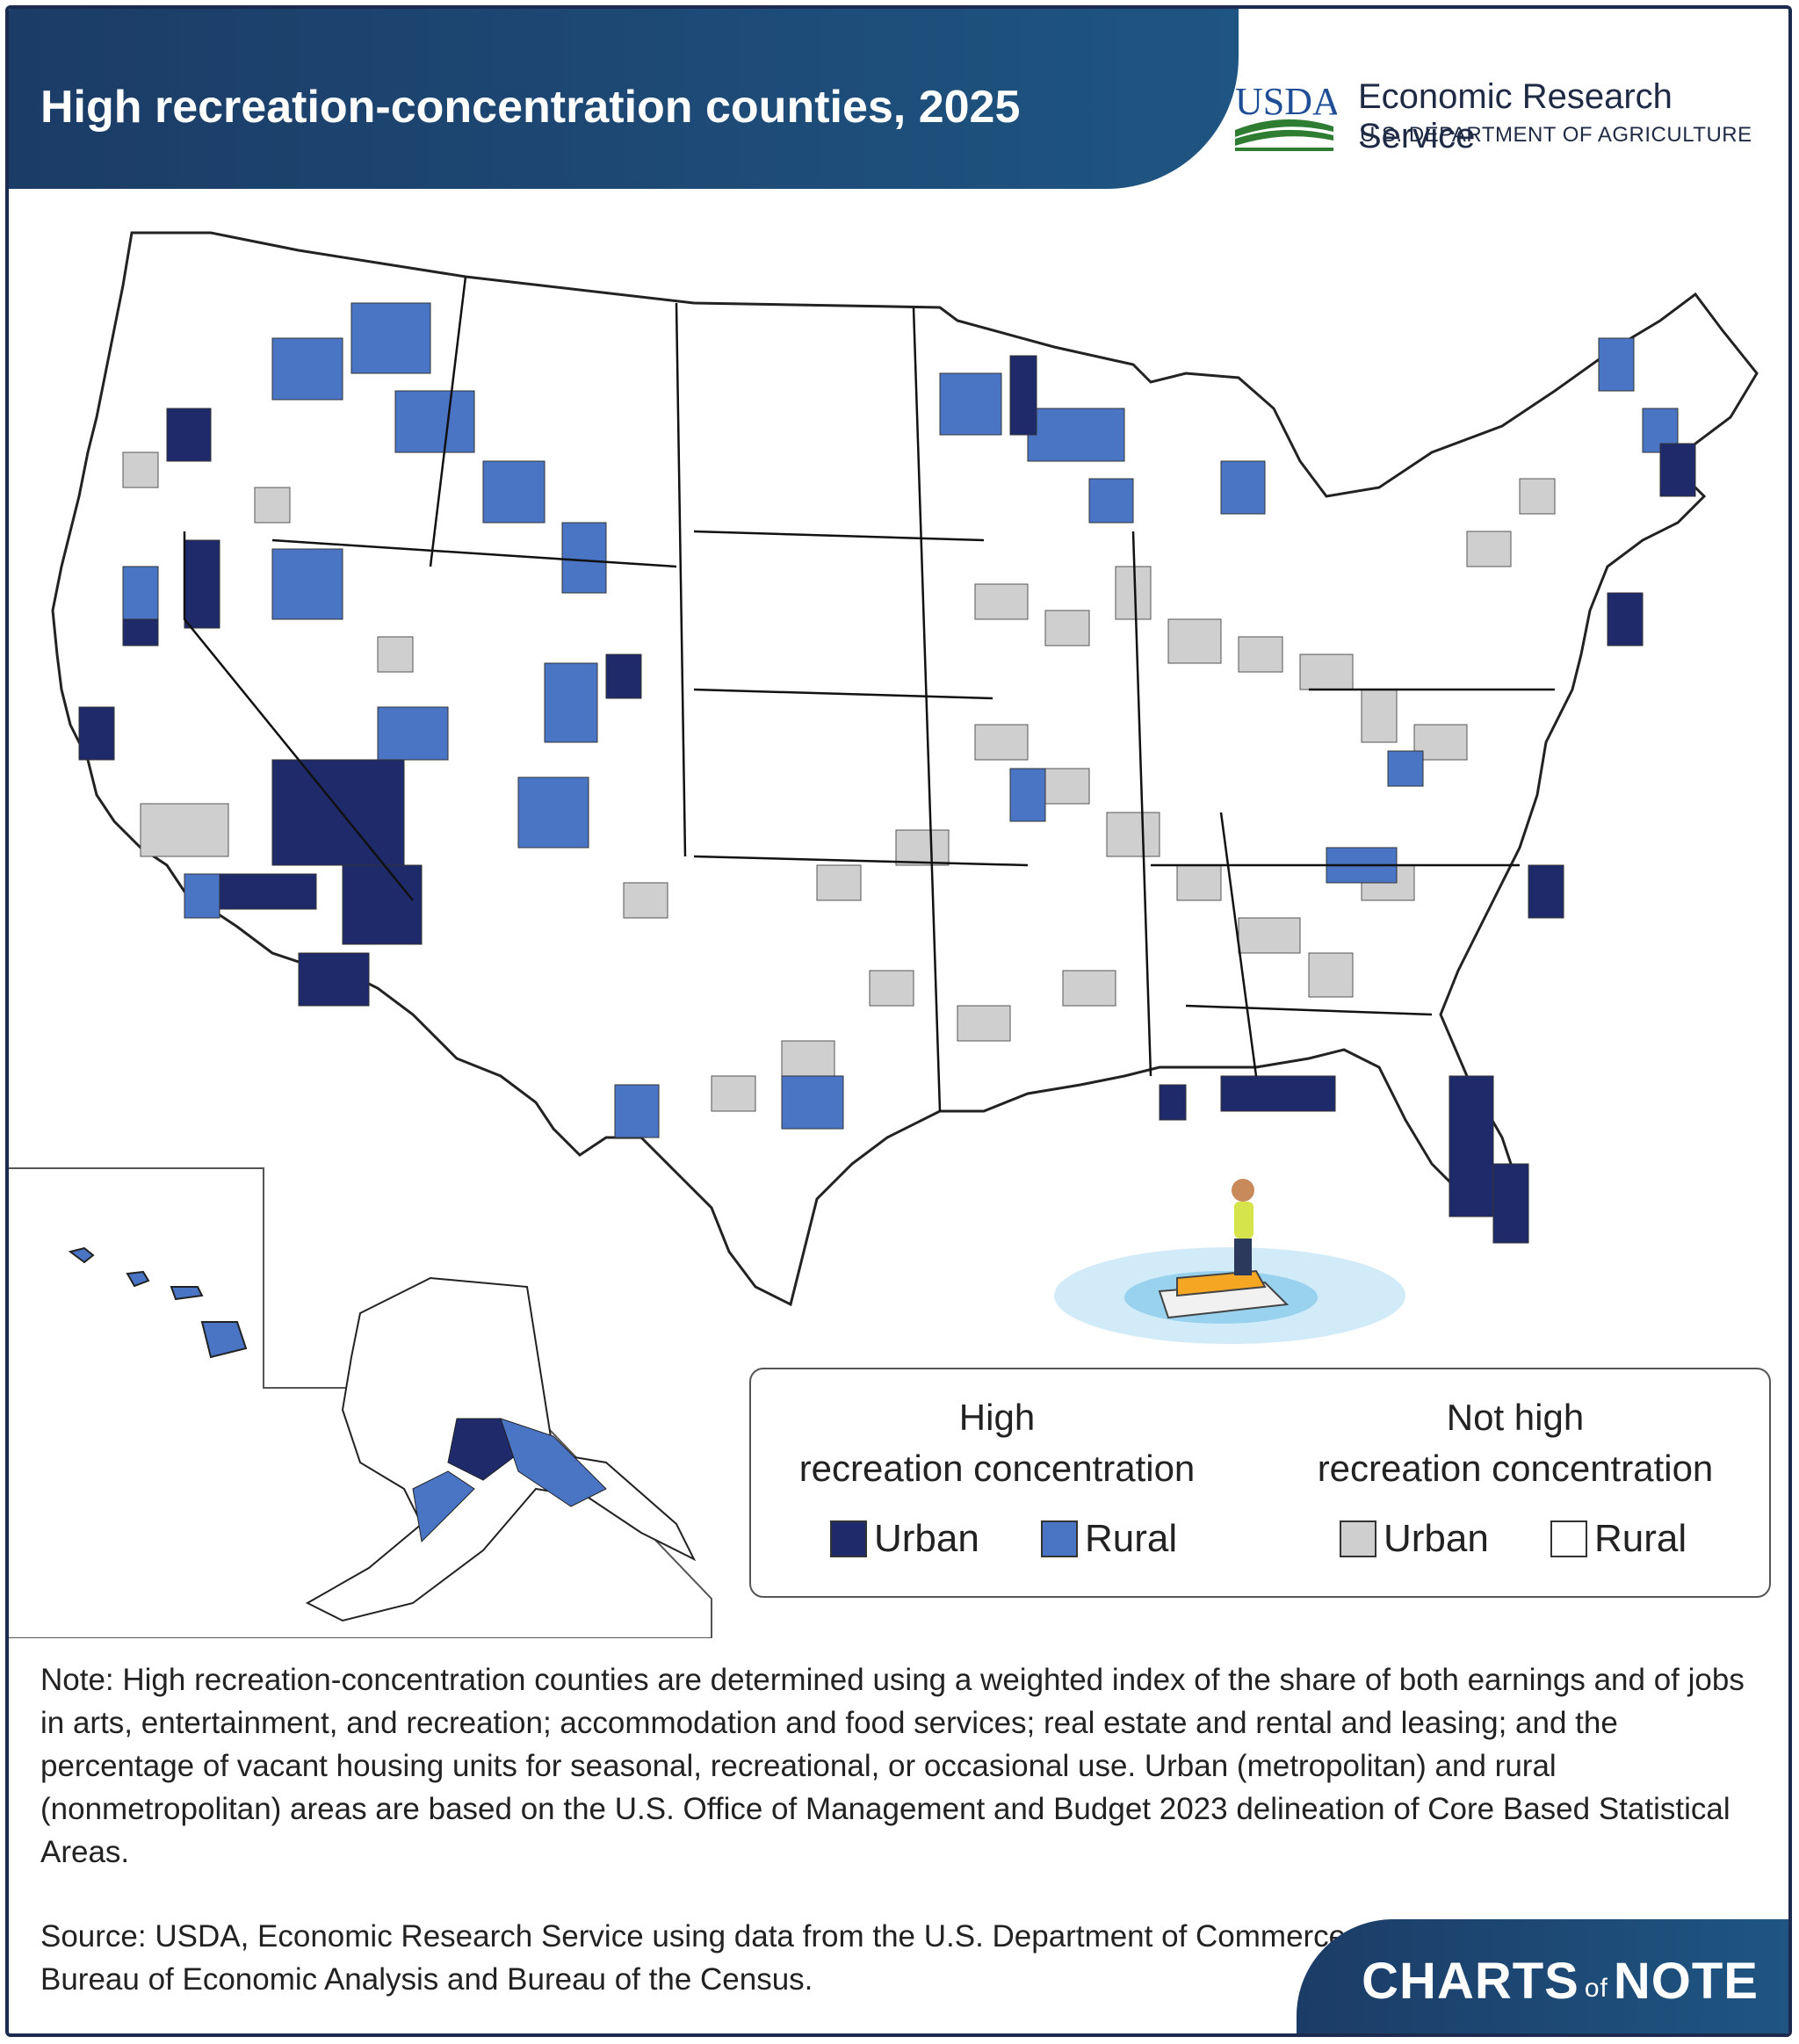 Image resolution: width=1799 pixels, height=2044 pixels. Describe the element at coordinates (1515, 1417) in the screenshot. I see `legend-not-line1: Not high` at that location.